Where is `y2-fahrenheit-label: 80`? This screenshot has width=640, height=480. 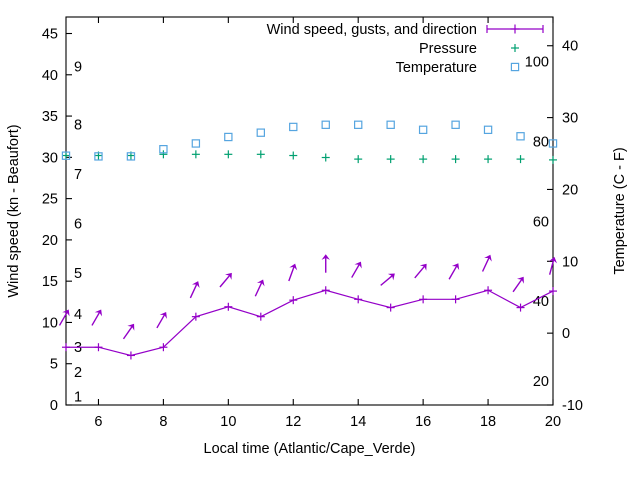
y2-fahrenheit-label: 80 is located at coordinates (541, 143).